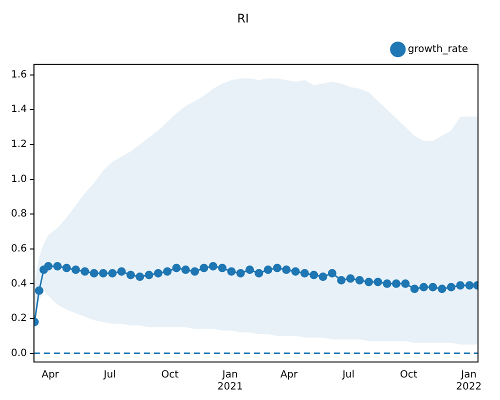  Describe the element at coordinates (243, 18) in the screenshot. I see `chart-title: RI` at that location.